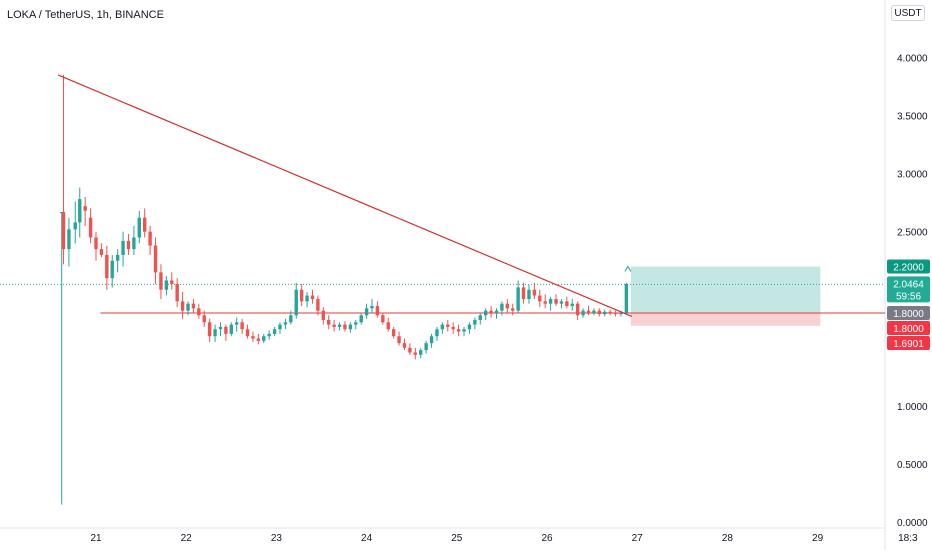  Describe the element at coordinates (912, 233) in the screenshot. I see `y-tick-label: 2.5000` at that location.